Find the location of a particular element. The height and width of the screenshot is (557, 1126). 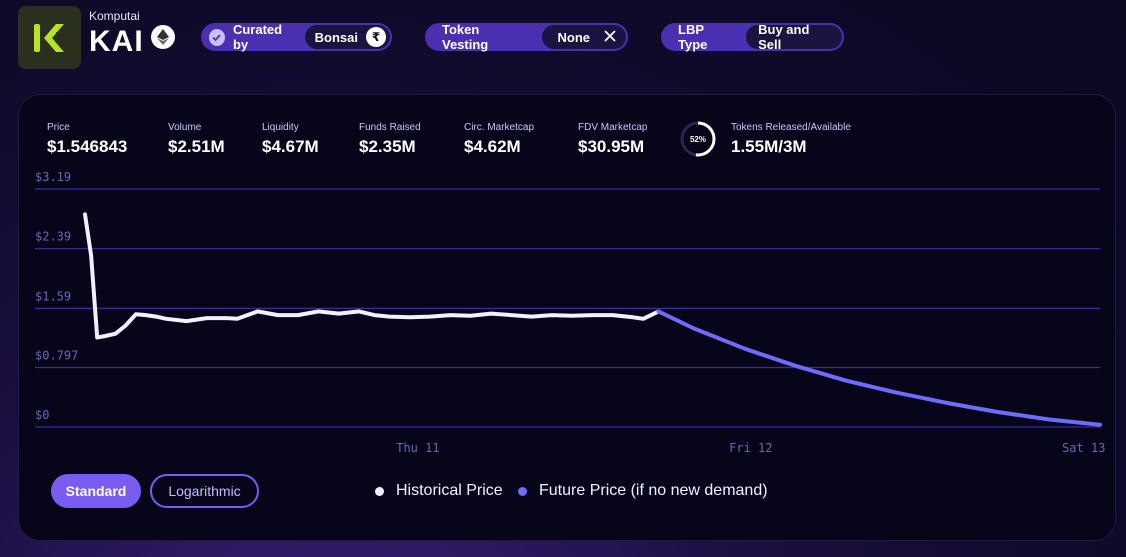

token-name: KAI is located at coordinates (116, 41).